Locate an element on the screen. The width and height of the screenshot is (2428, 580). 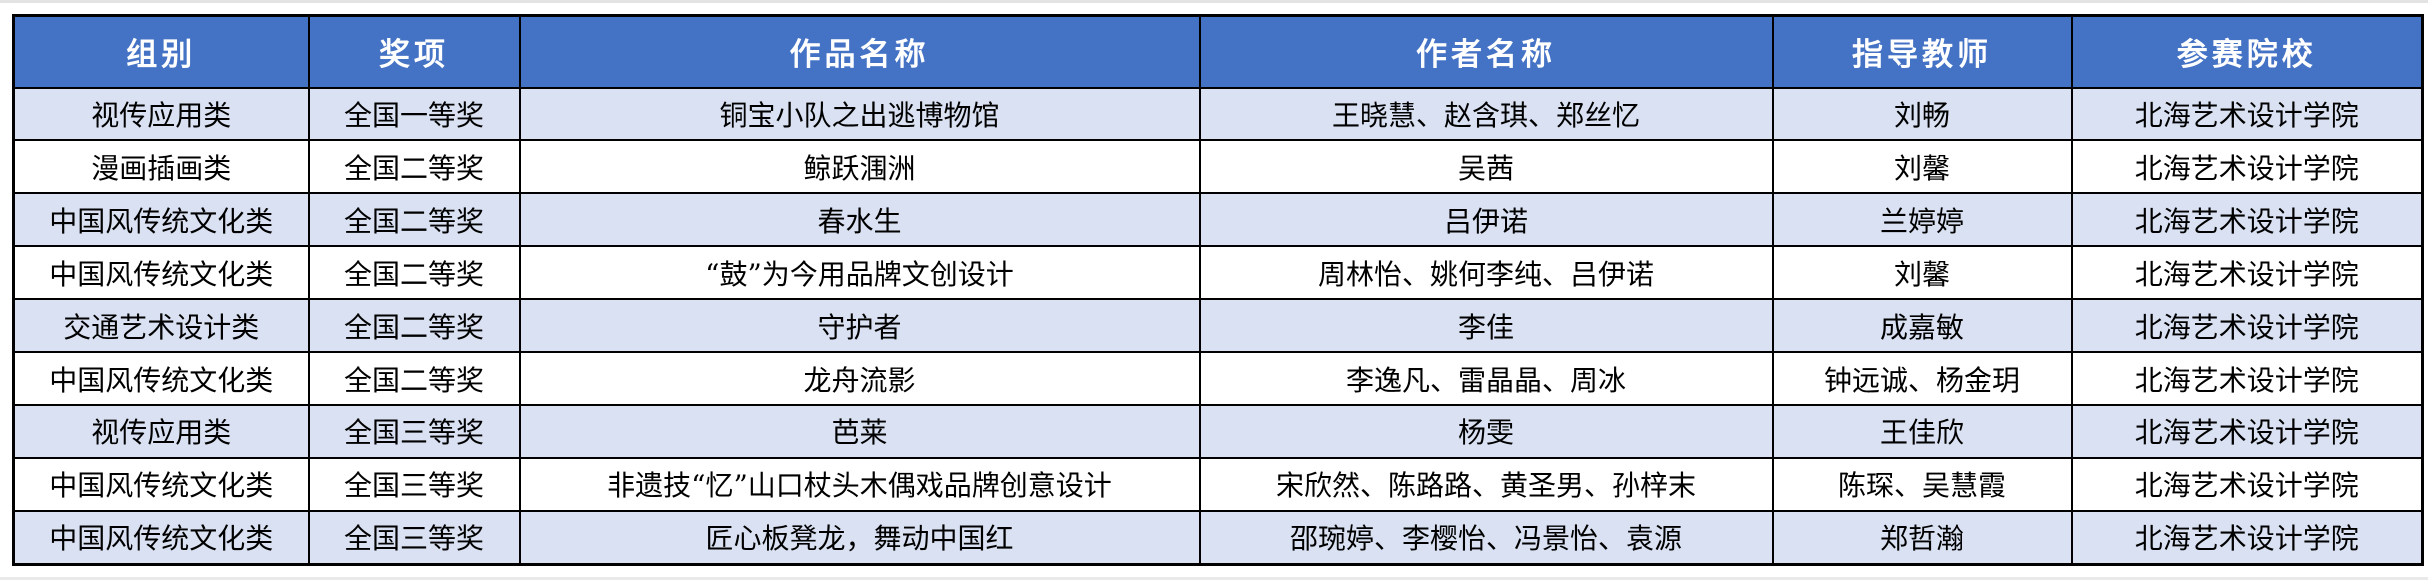
table-row: 交通艺术设计类 全国二等奖 守护者 李佳 成嘉敏 北海艺术设计学院 is located at coordinates (1218, 326).